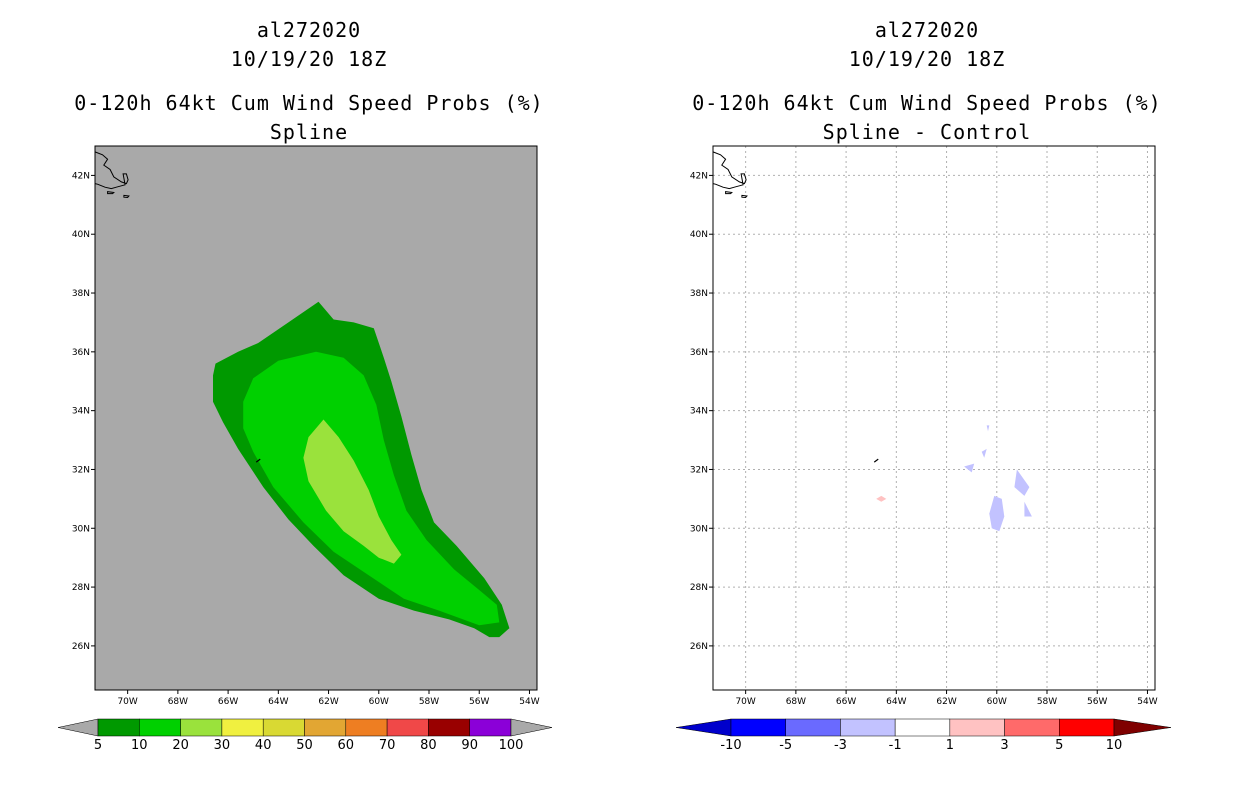  I want to click on colorbar-label: 3, so click(1004, 745).